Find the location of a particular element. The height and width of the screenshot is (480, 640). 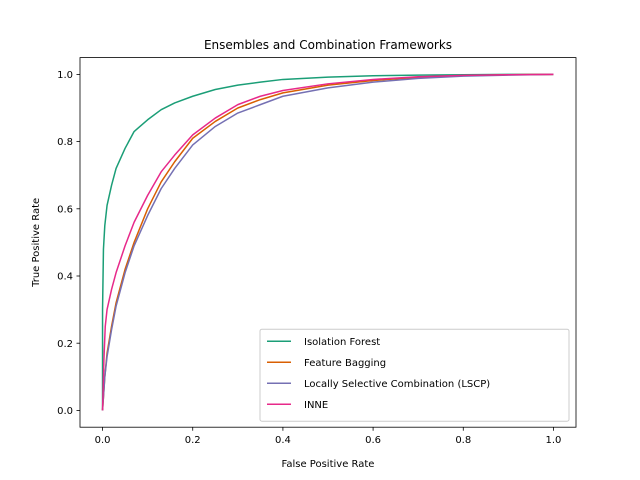

y-tick-label-0: 0.0 is located at coordinates (65, 411).